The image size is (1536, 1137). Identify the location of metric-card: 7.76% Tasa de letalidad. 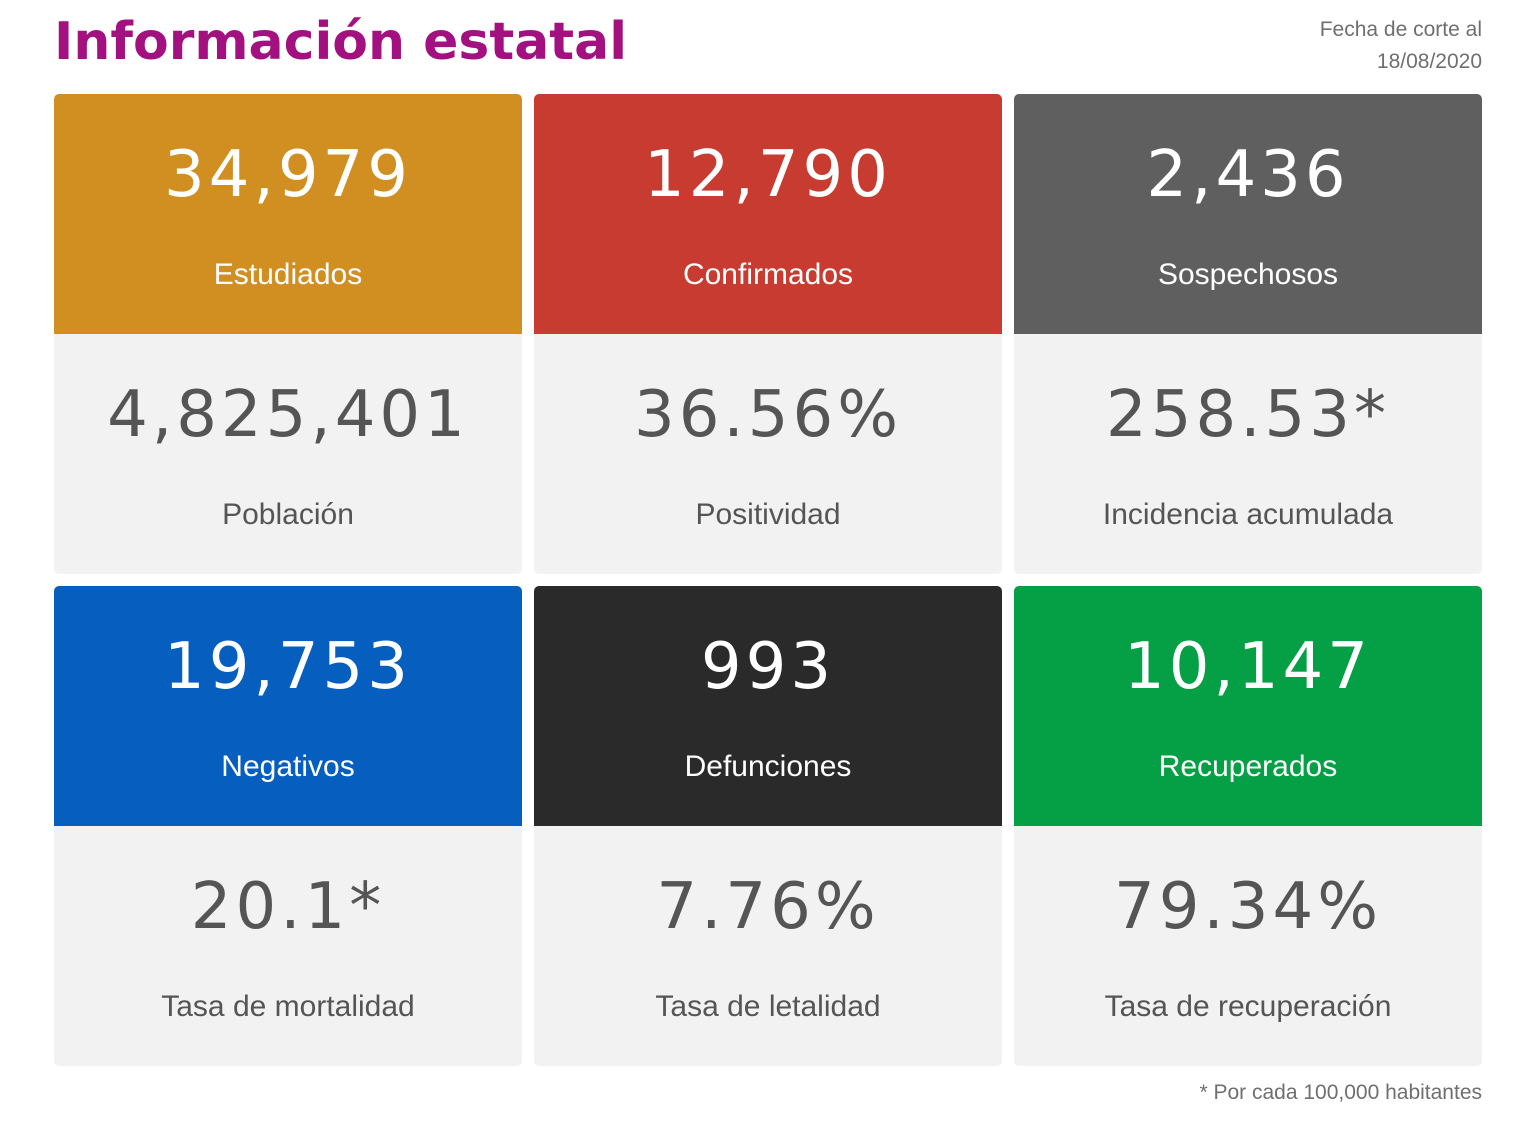
(768, 946).